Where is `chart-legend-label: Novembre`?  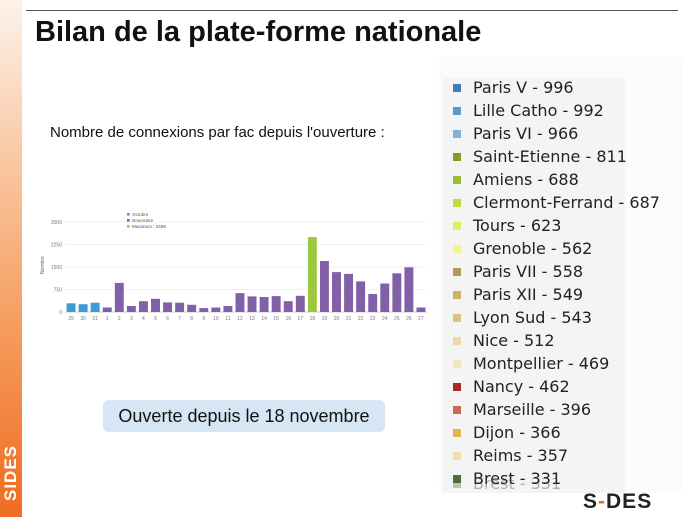 chart-legend-label: Novembre is located at coordinates (143, 220).